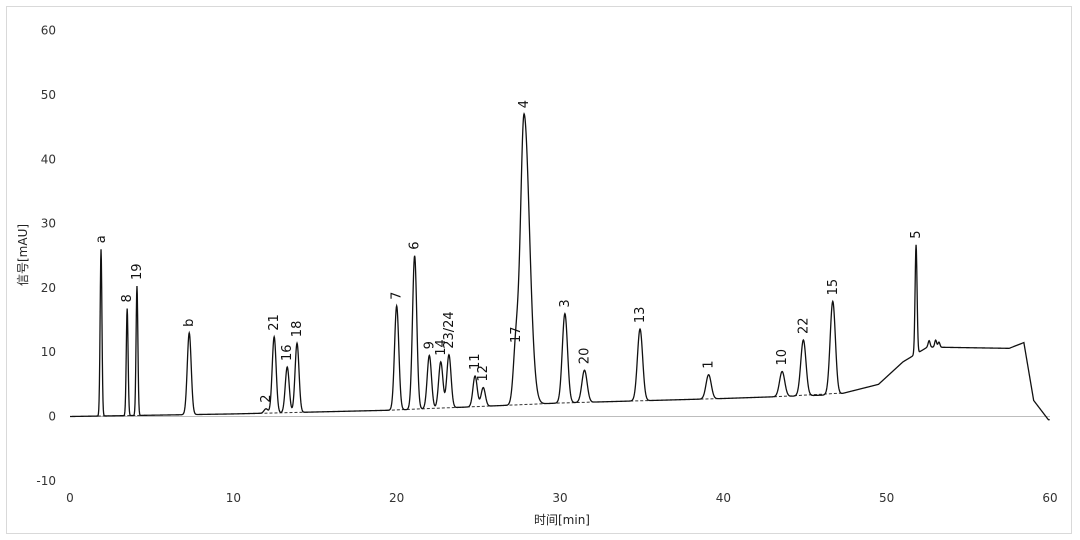 The image size is (1080, 540). I want to click on x-tick-label: 20, so click(396, 498).